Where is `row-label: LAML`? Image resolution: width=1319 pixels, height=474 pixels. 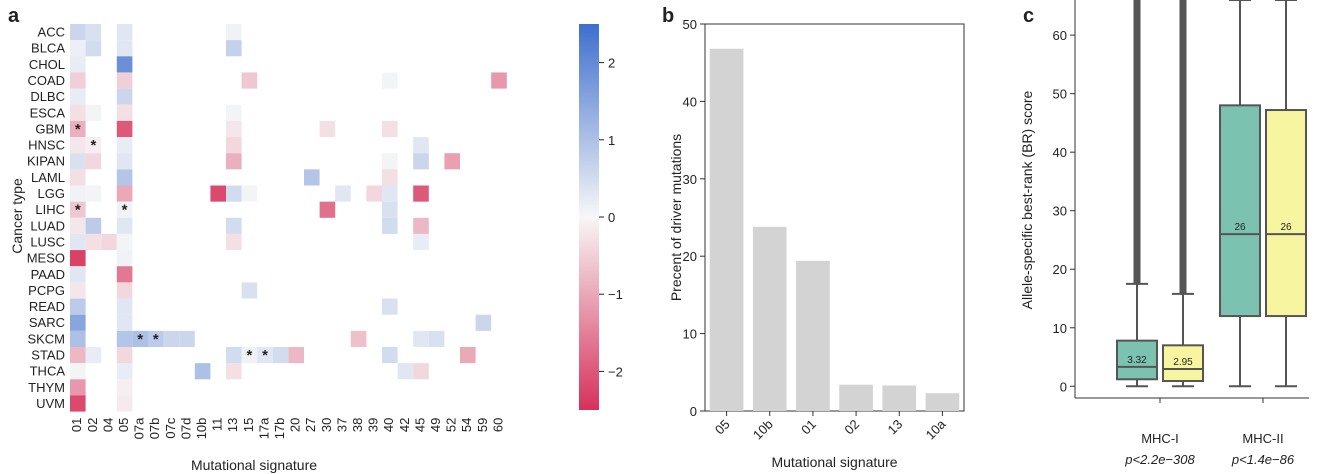 row-label: LAML is located at coordinates (48, 177).